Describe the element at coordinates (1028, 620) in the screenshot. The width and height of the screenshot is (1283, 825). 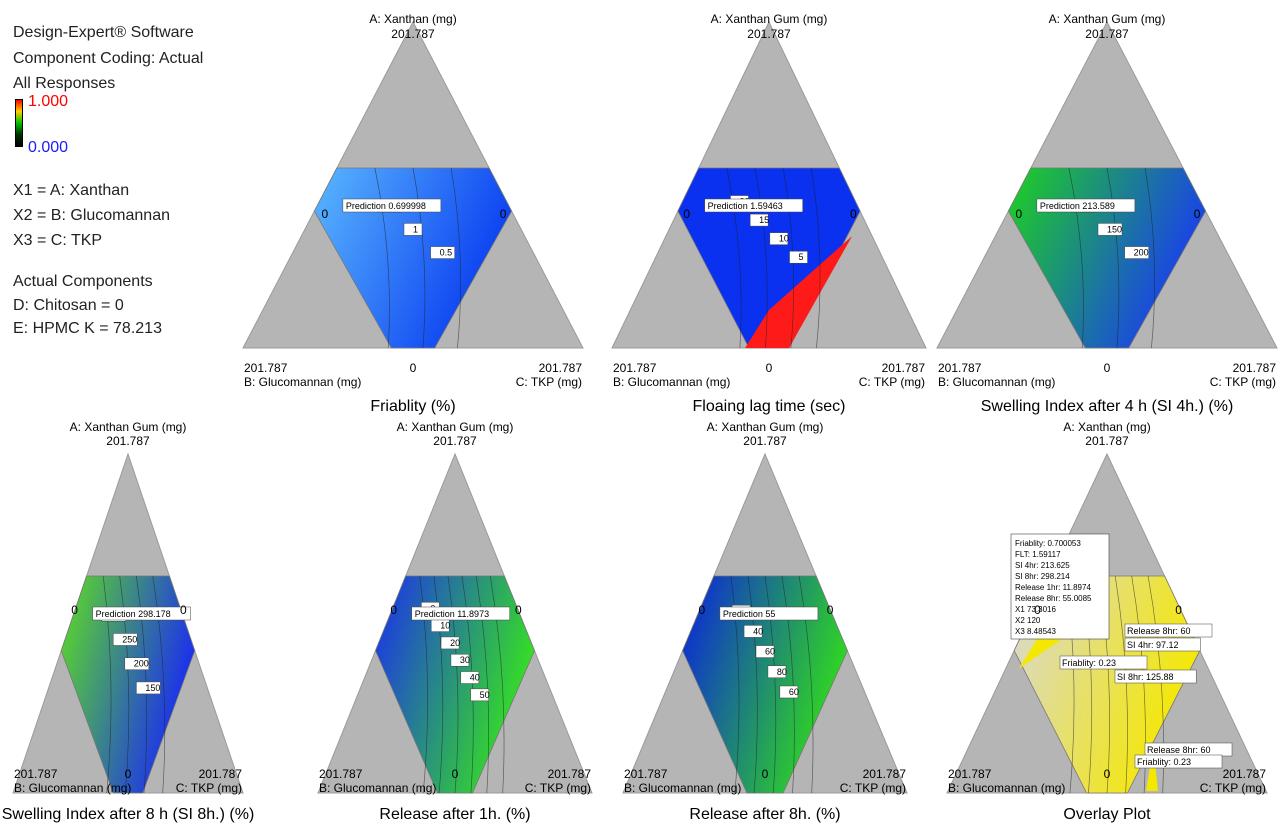
I see `prediction-flag-line: X2 120` at that location.